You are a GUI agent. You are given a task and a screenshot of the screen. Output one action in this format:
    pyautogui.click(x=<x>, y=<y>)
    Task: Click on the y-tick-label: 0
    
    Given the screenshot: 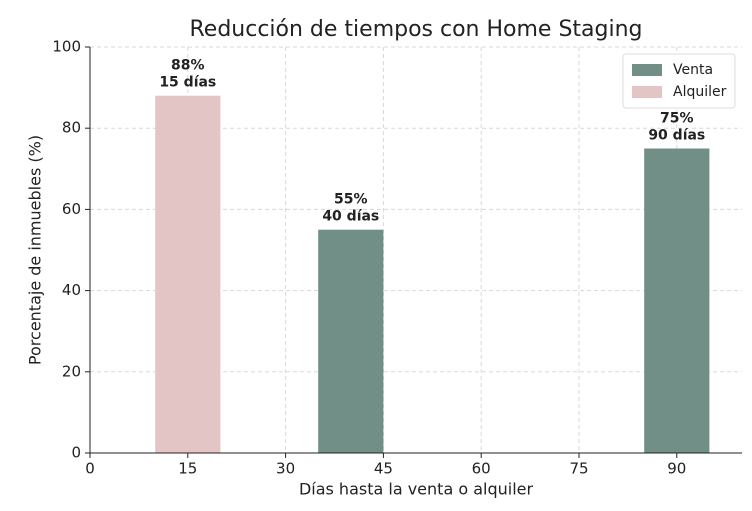 What is the action you would take?
    pyautogui.click(x=76, y=453)
    